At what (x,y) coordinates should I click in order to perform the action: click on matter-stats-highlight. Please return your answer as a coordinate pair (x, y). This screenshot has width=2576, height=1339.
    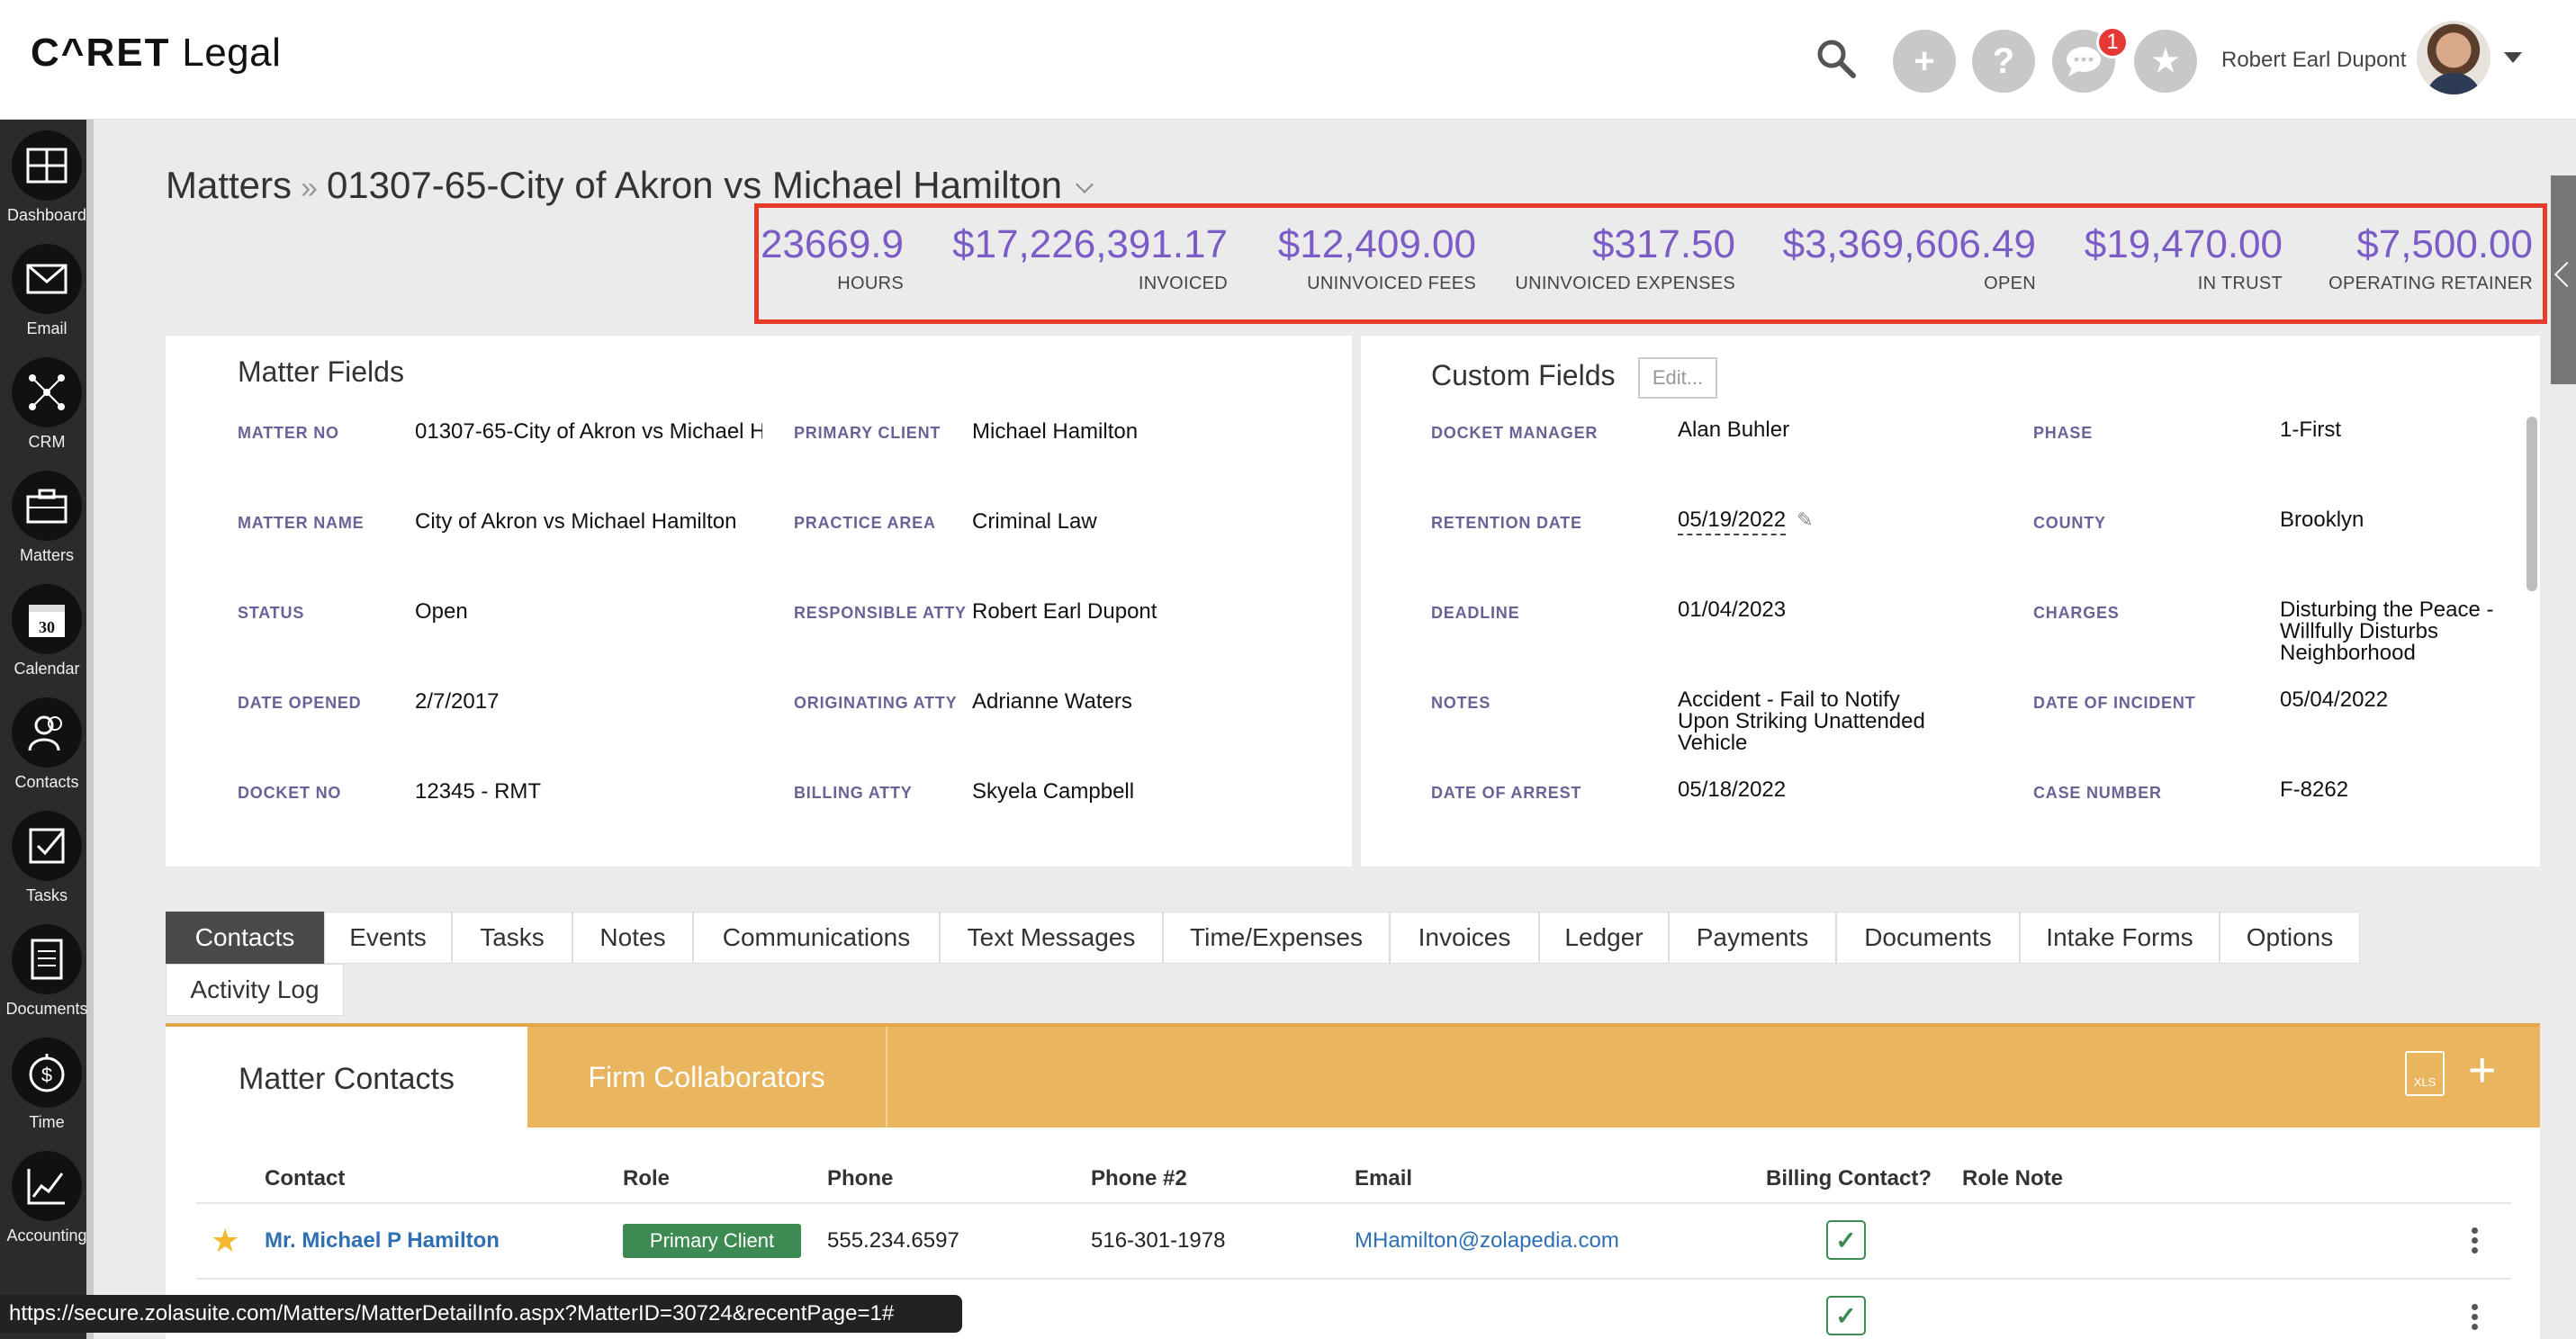
    Looking at the image, I should click on (1650, 263).